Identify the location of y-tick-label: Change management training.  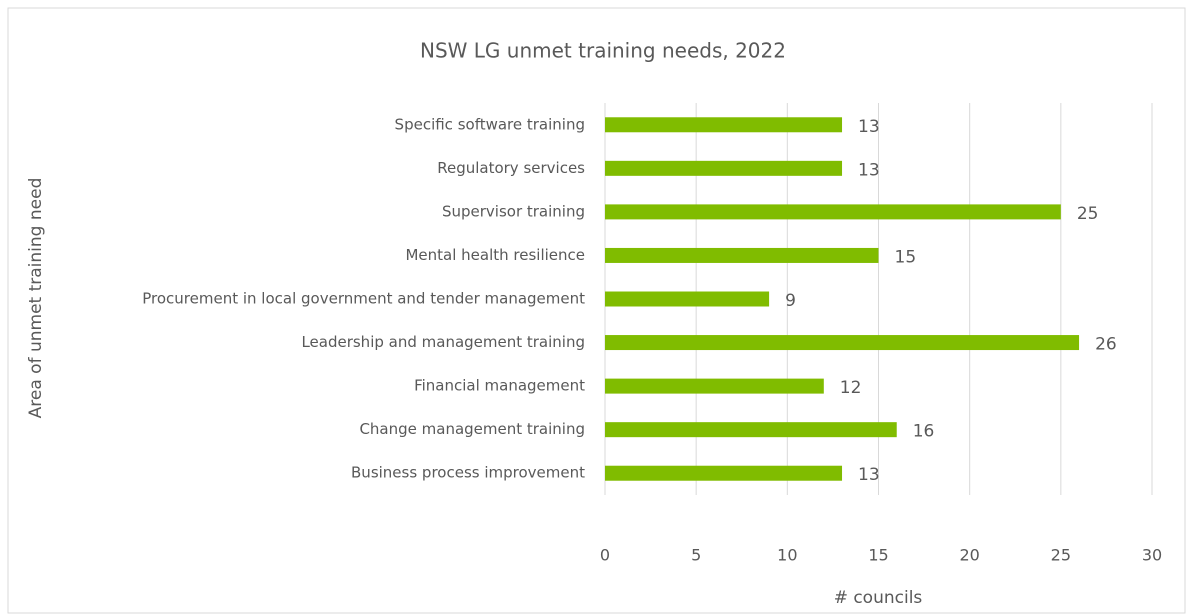
(472, 429).